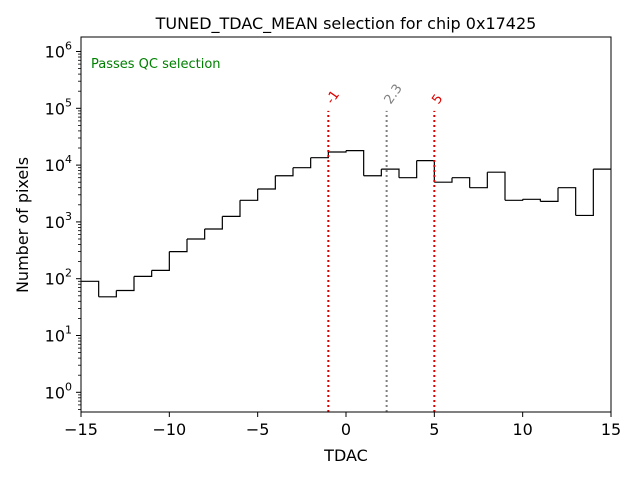  I want to click on y-tick-label: 10⁶, so click(58, 50).